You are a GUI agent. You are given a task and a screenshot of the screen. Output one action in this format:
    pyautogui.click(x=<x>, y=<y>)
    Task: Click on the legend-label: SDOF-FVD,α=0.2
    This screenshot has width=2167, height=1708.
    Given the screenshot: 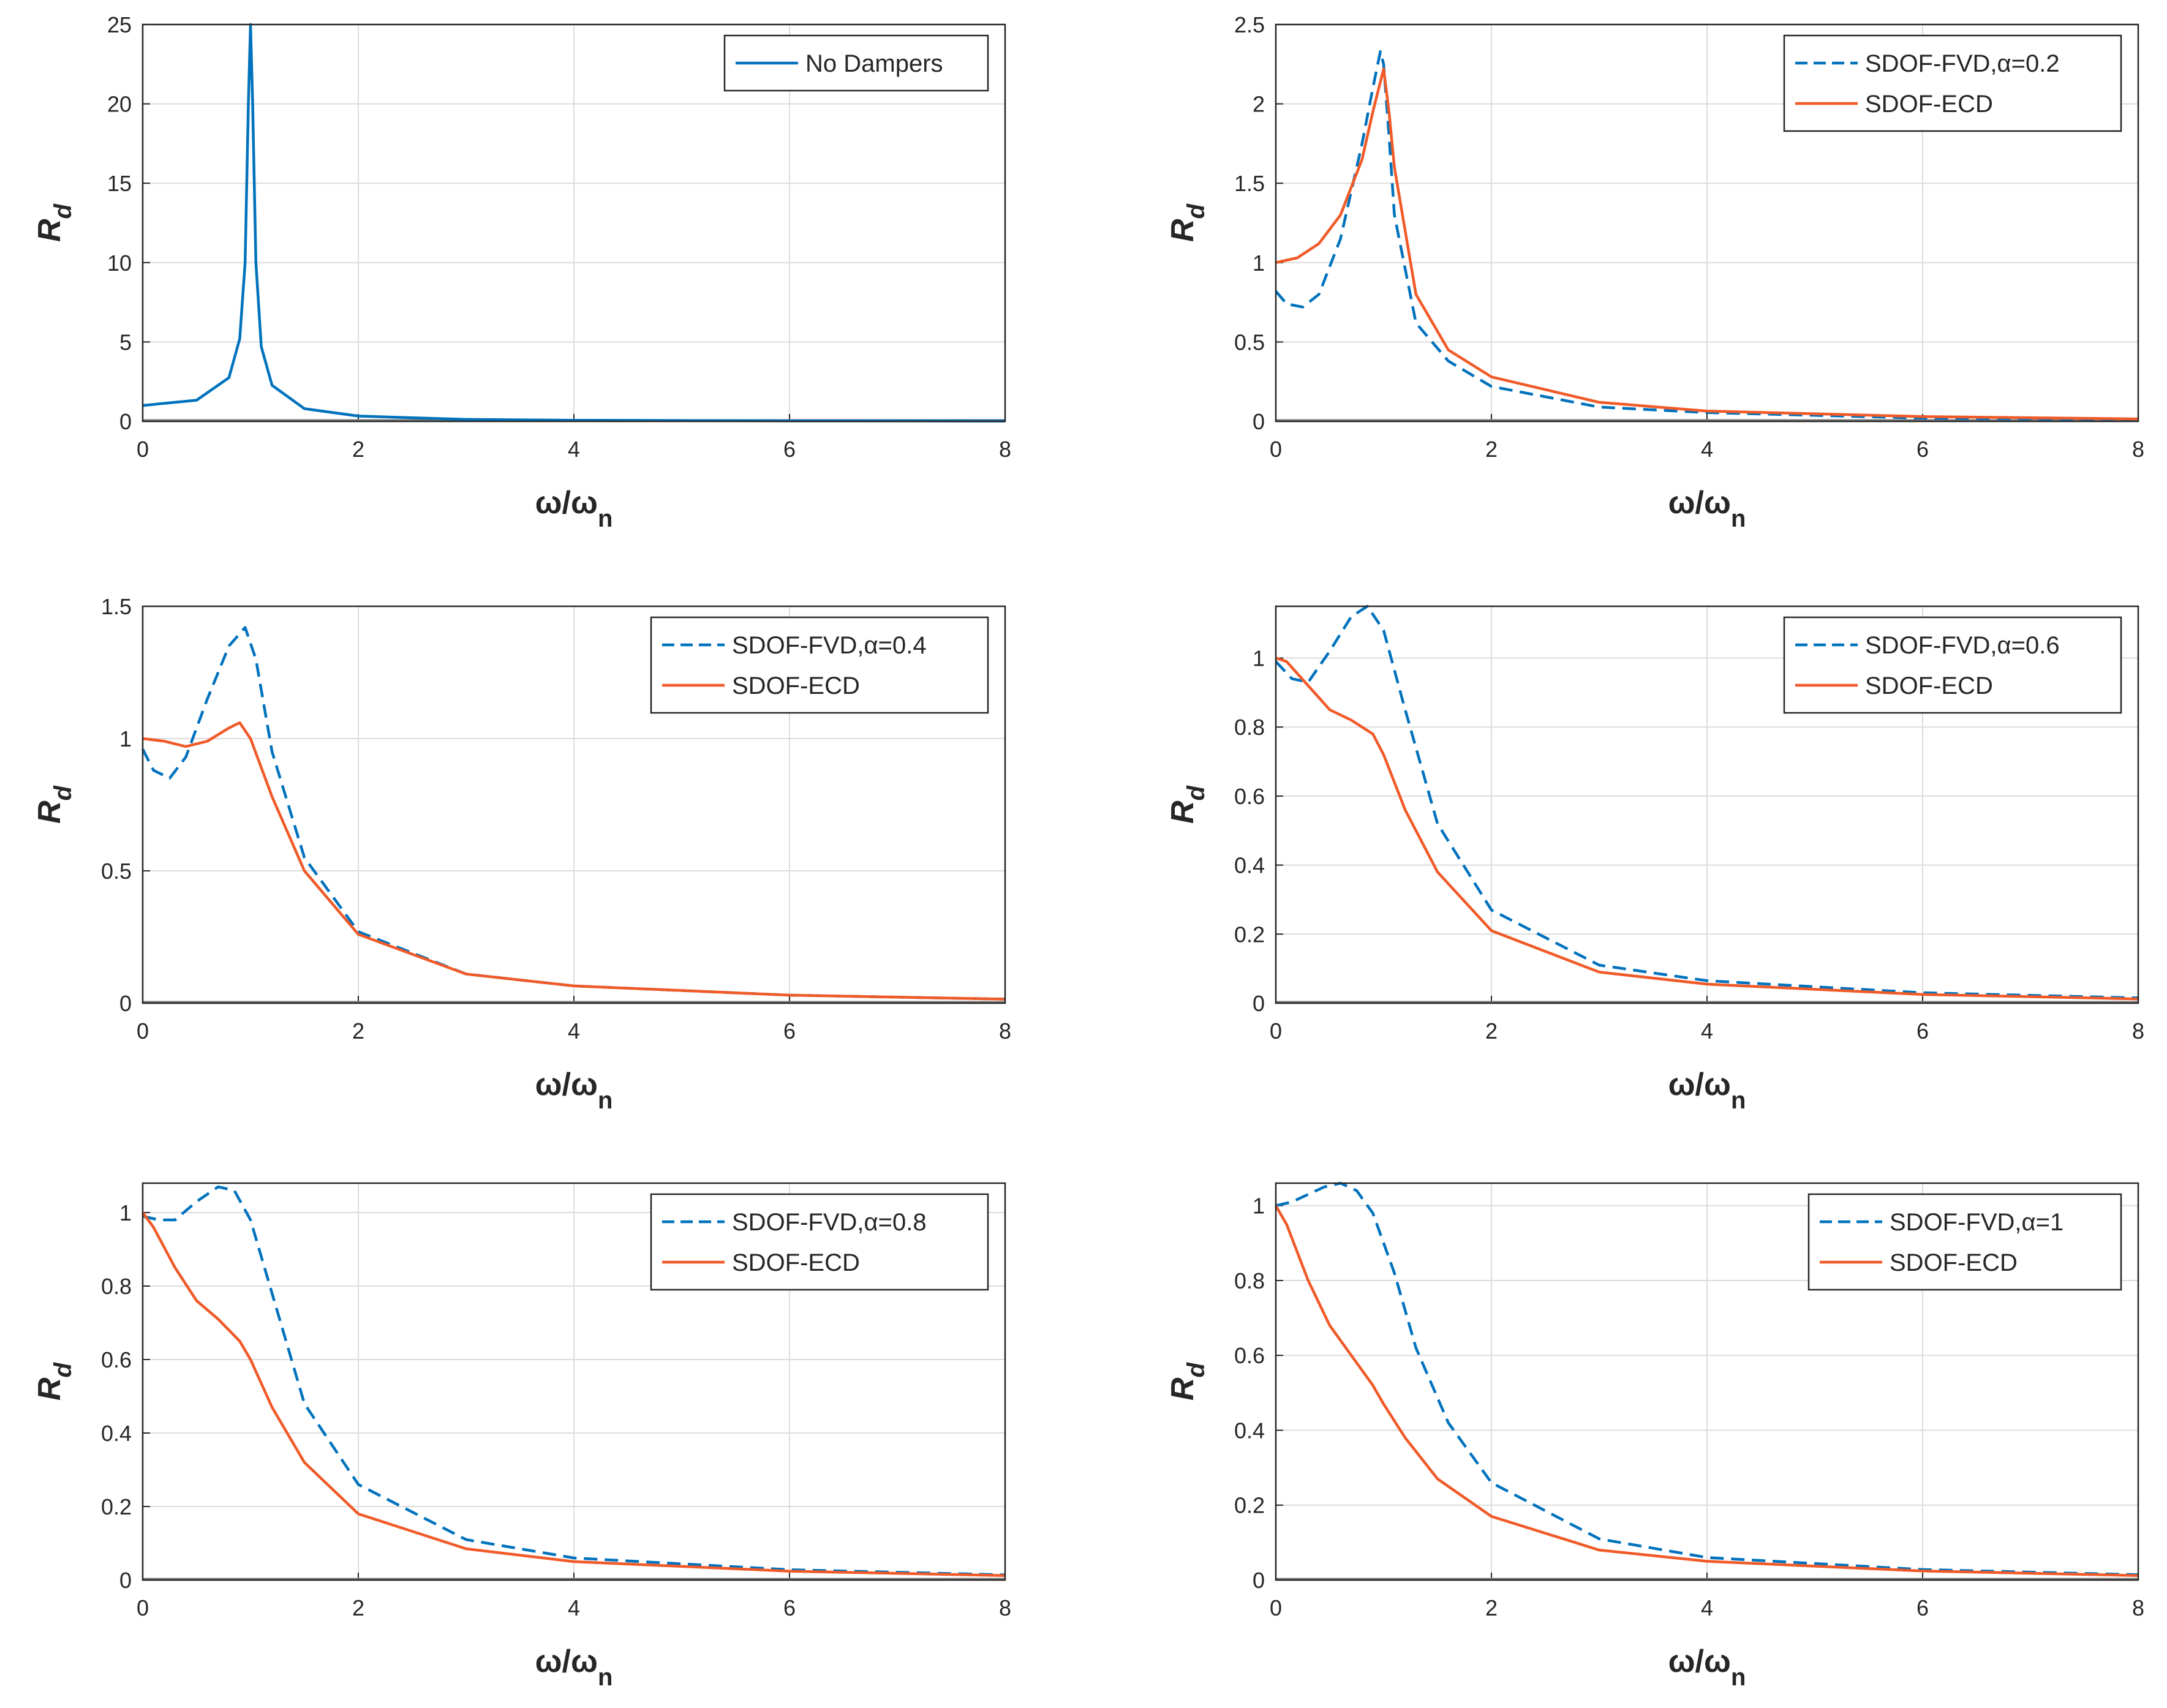 What is the action you would take?
    pyautogui.click(x=1962, y=64)
    